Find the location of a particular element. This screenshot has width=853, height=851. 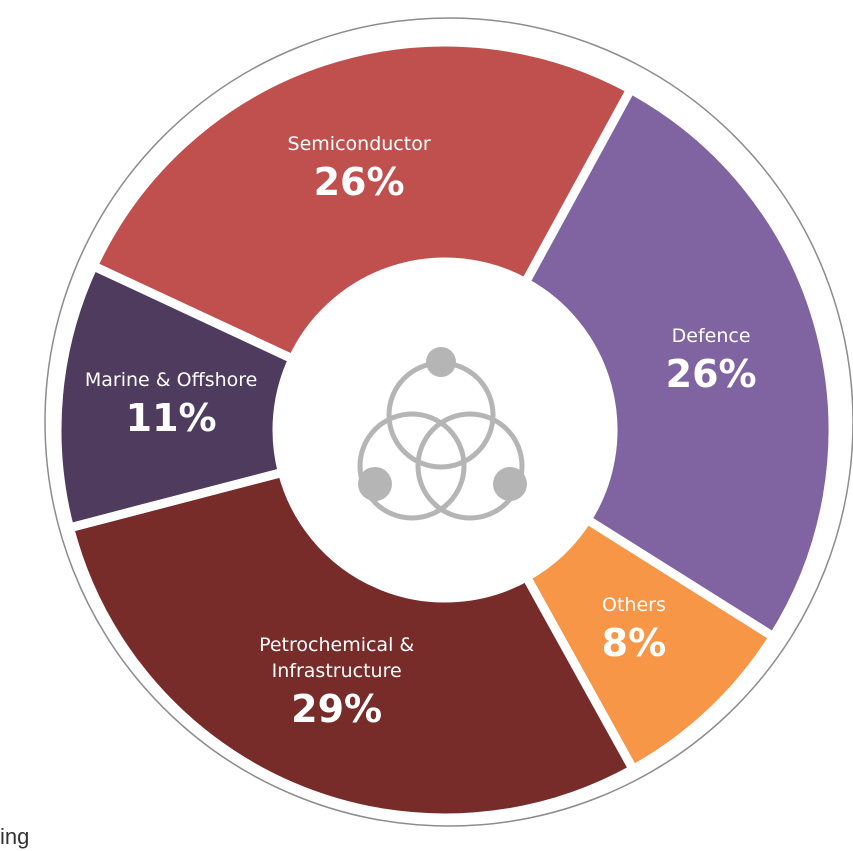

category-label: Defence is located at coordinates (711, 335).